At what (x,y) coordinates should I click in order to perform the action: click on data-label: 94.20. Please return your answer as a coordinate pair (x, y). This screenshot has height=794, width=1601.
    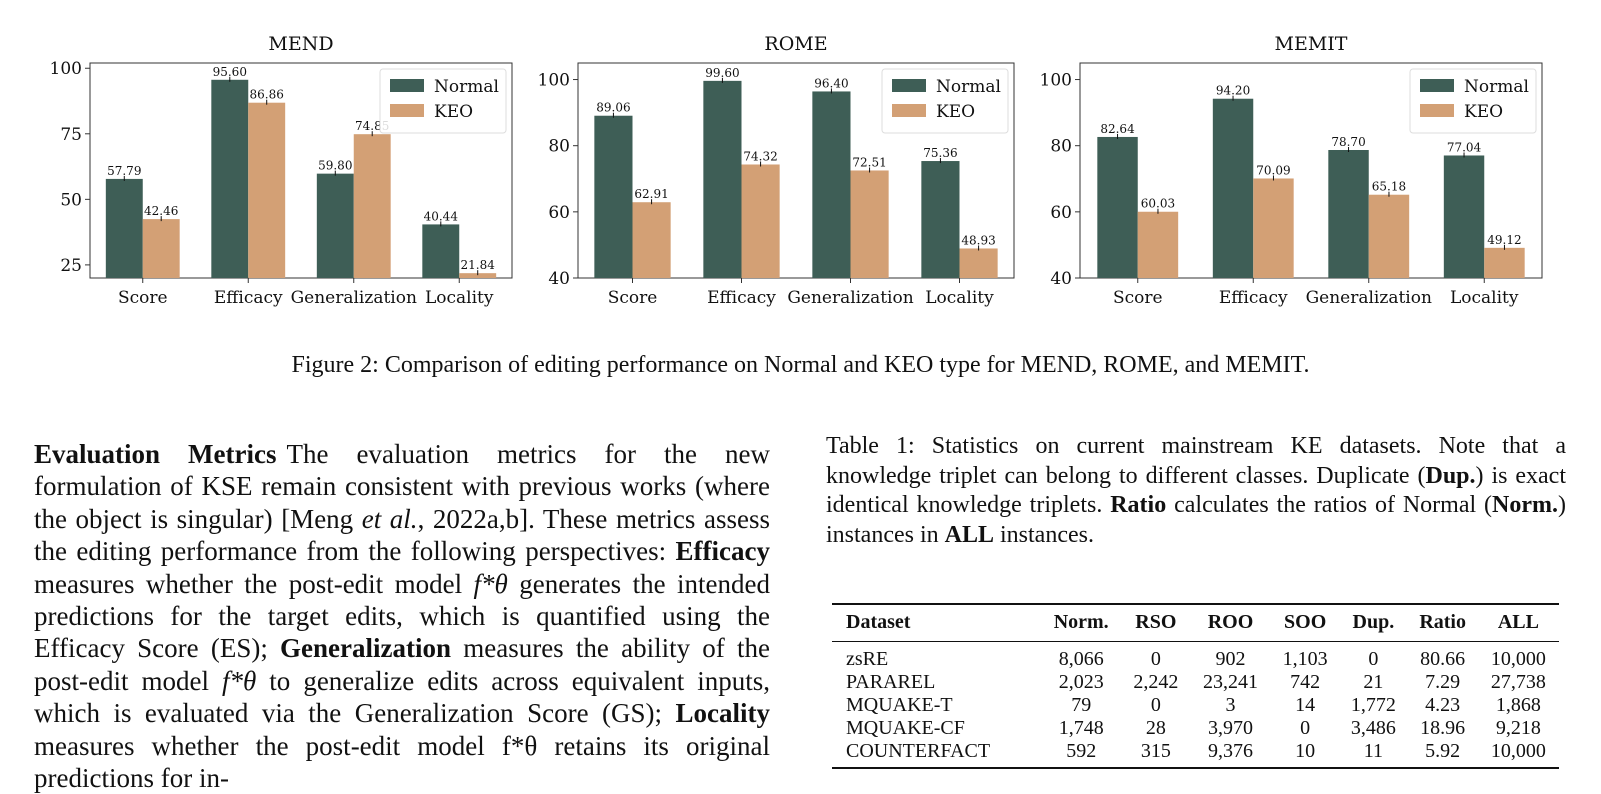
    Looking at the image, I should click on (1233, 91).